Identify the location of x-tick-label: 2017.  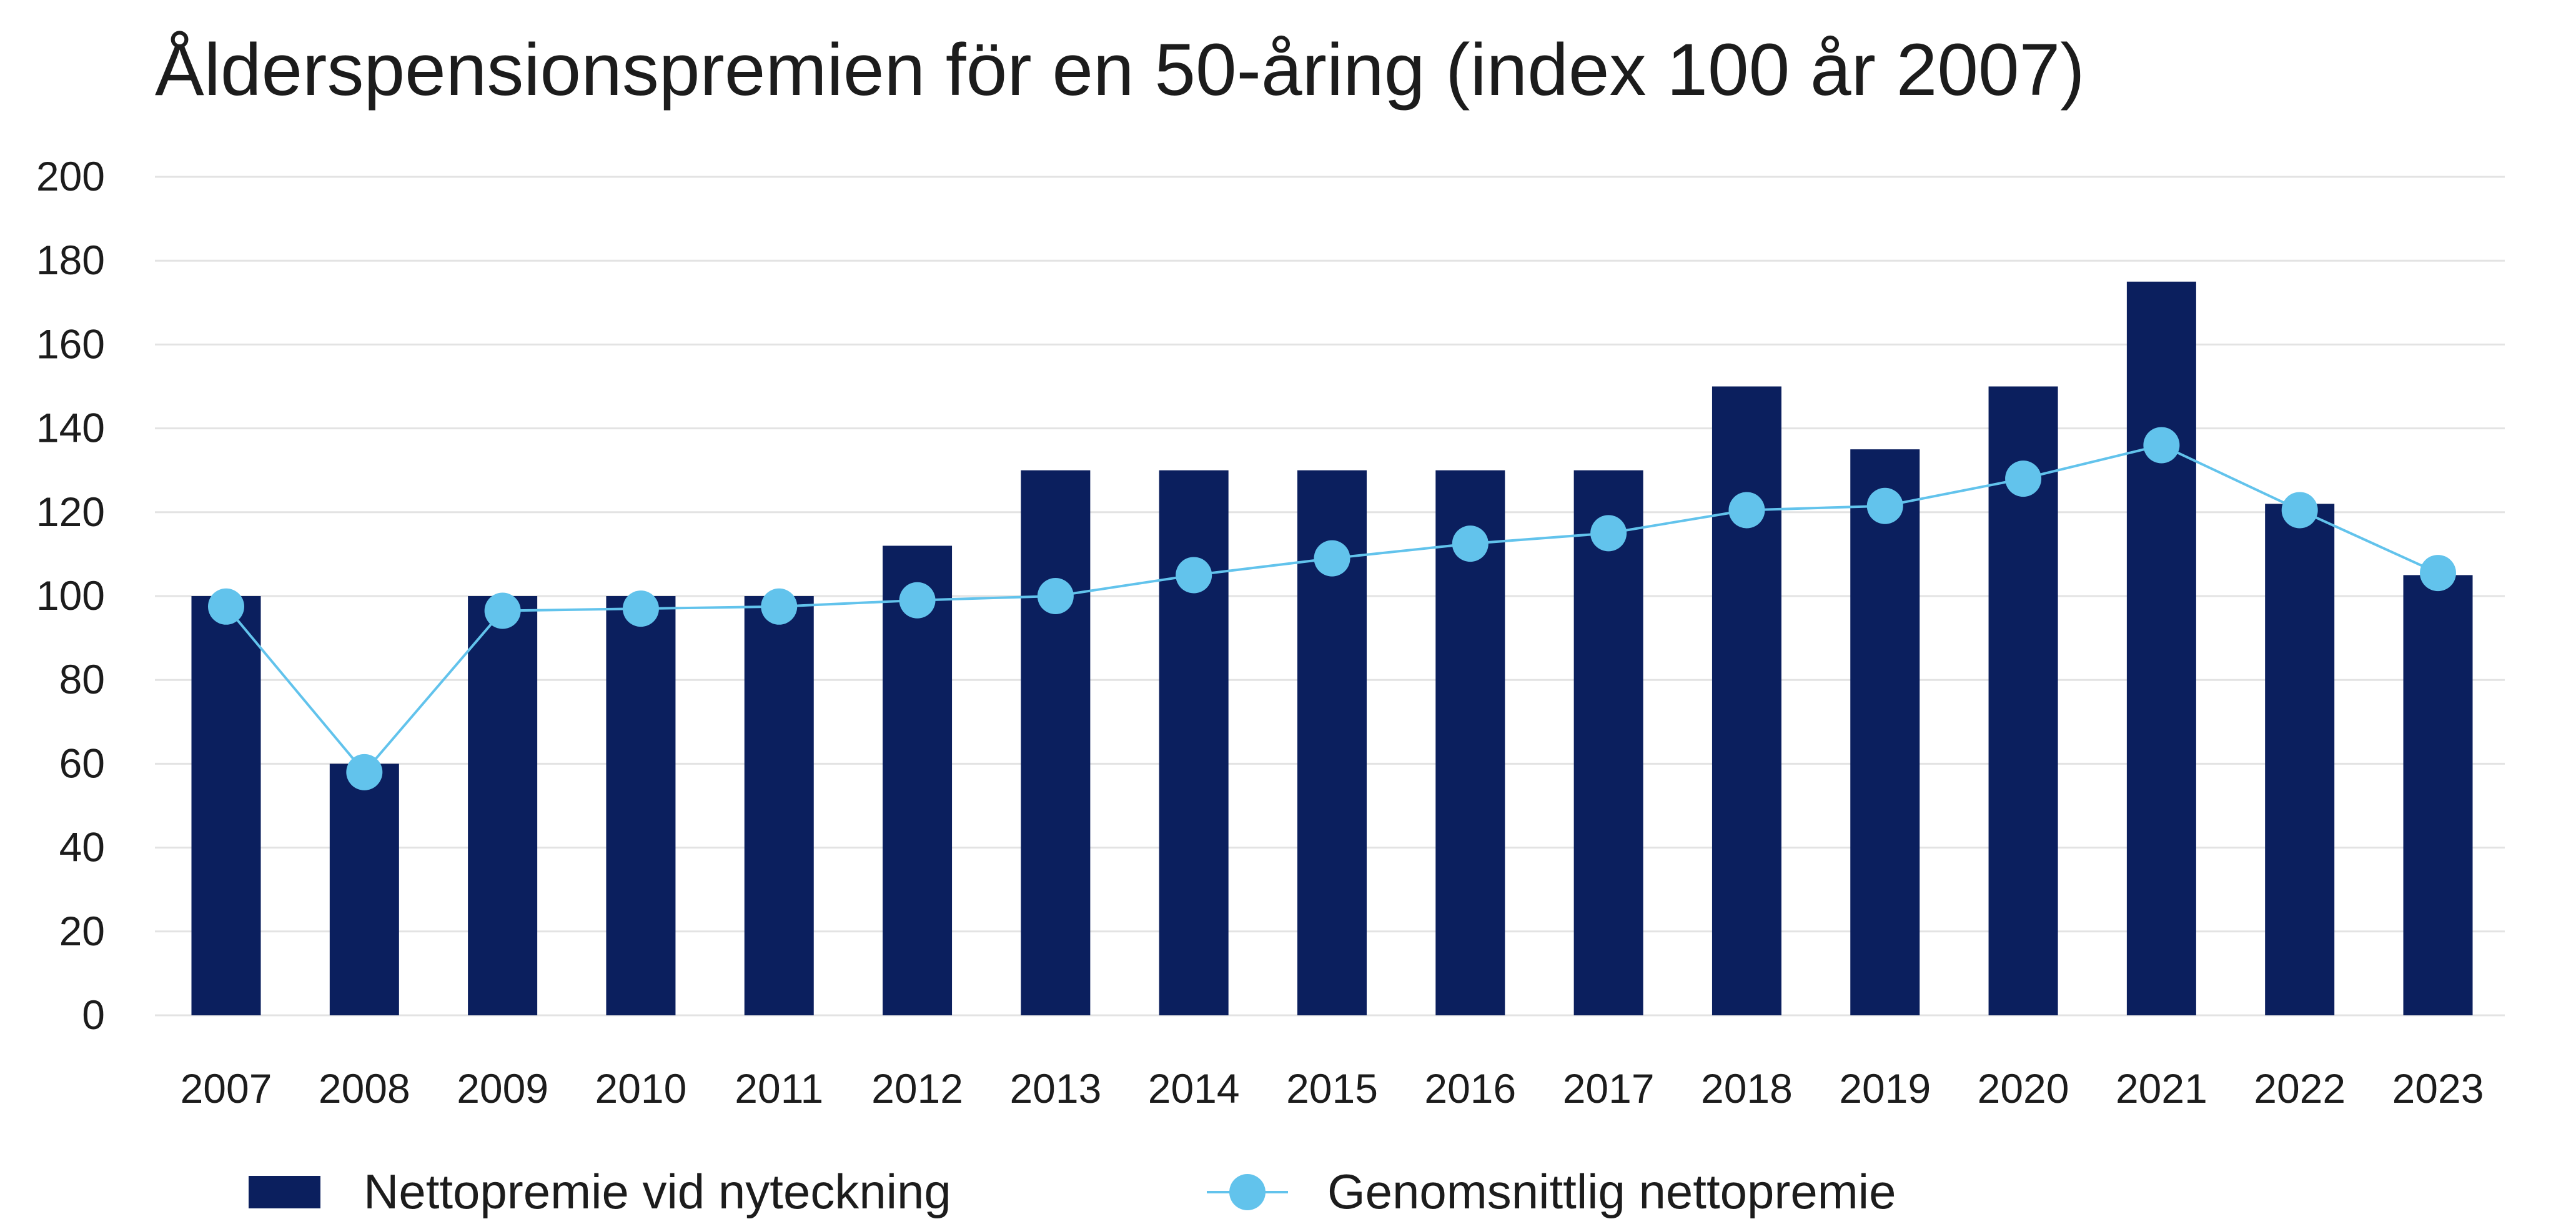
(1609, 1088).